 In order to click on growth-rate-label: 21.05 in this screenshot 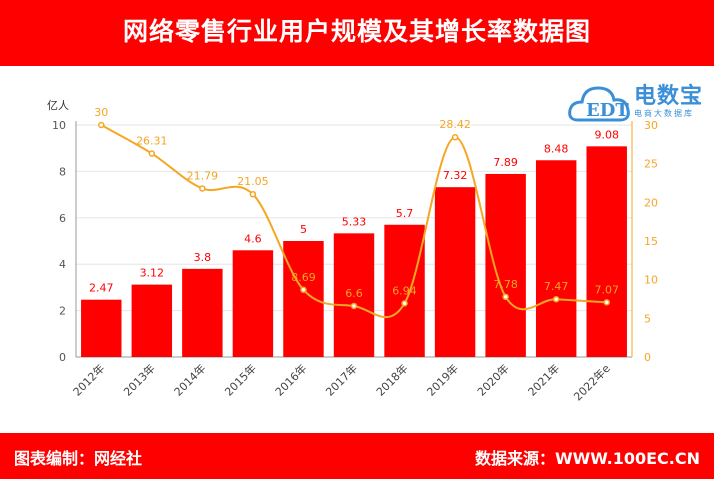, I will do `click(253, 181)`.